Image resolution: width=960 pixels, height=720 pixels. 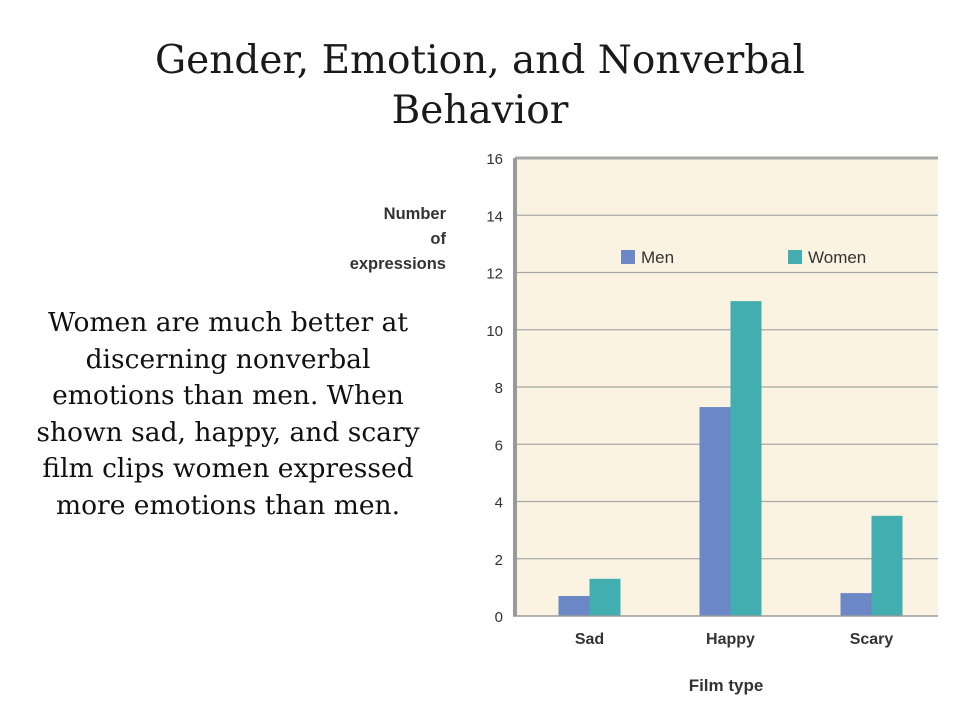 I want to click on bar-men-scary, so click(x=856, y=604).